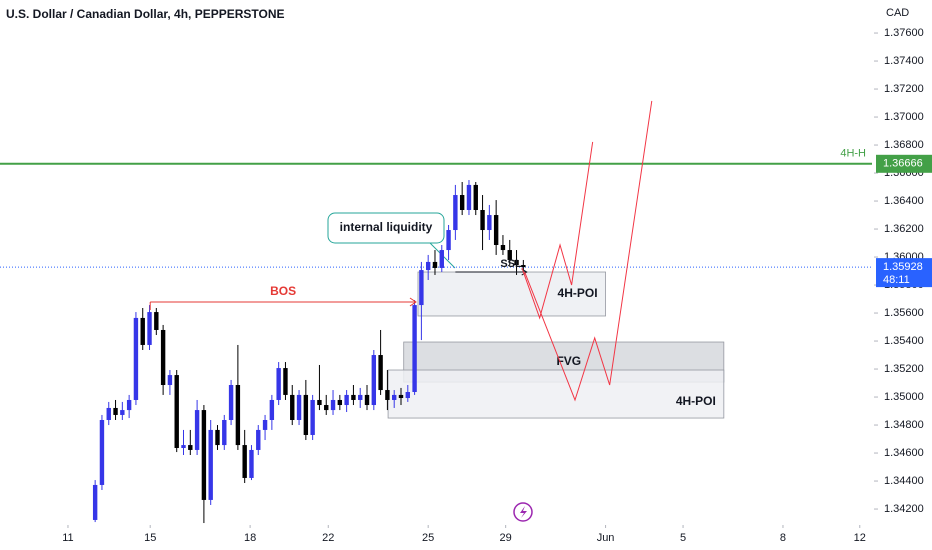 The image size is (932, 550). What do you see at coordinates (67, 538) in the screenshot?
I see `x-tick-label: 11` at bounding box center [67, 538].